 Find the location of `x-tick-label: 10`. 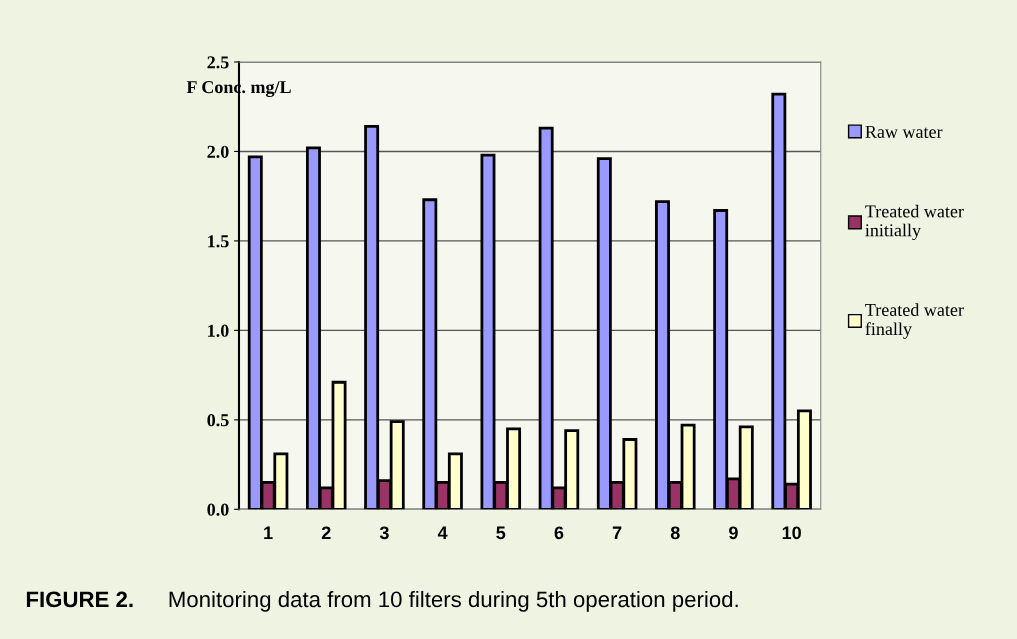

x-tick-label: 10 is located at coordinates (791, 533).